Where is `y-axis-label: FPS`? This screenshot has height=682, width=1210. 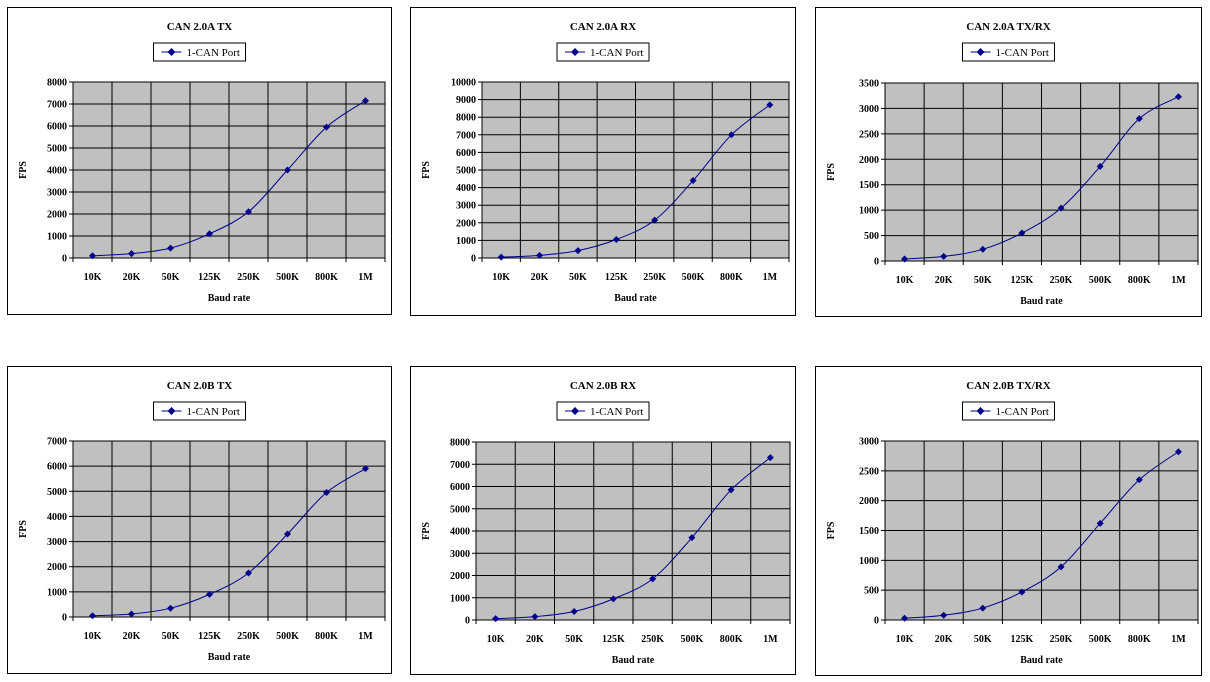
y-axis-label: FPS is located at coordinates (426, 170).